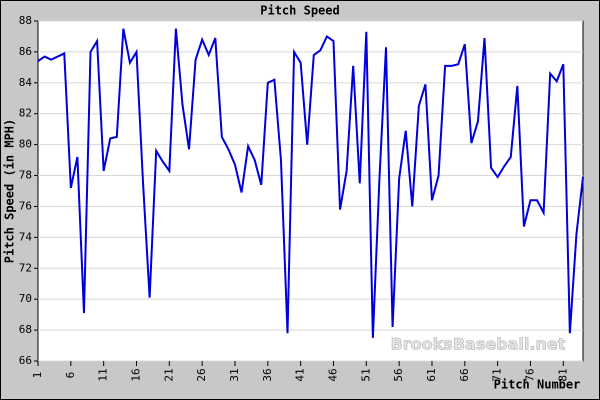  Describe the element at coordinates (299, 11) in the screenshot. I see `chart-title: Pitch Speed` at that location.